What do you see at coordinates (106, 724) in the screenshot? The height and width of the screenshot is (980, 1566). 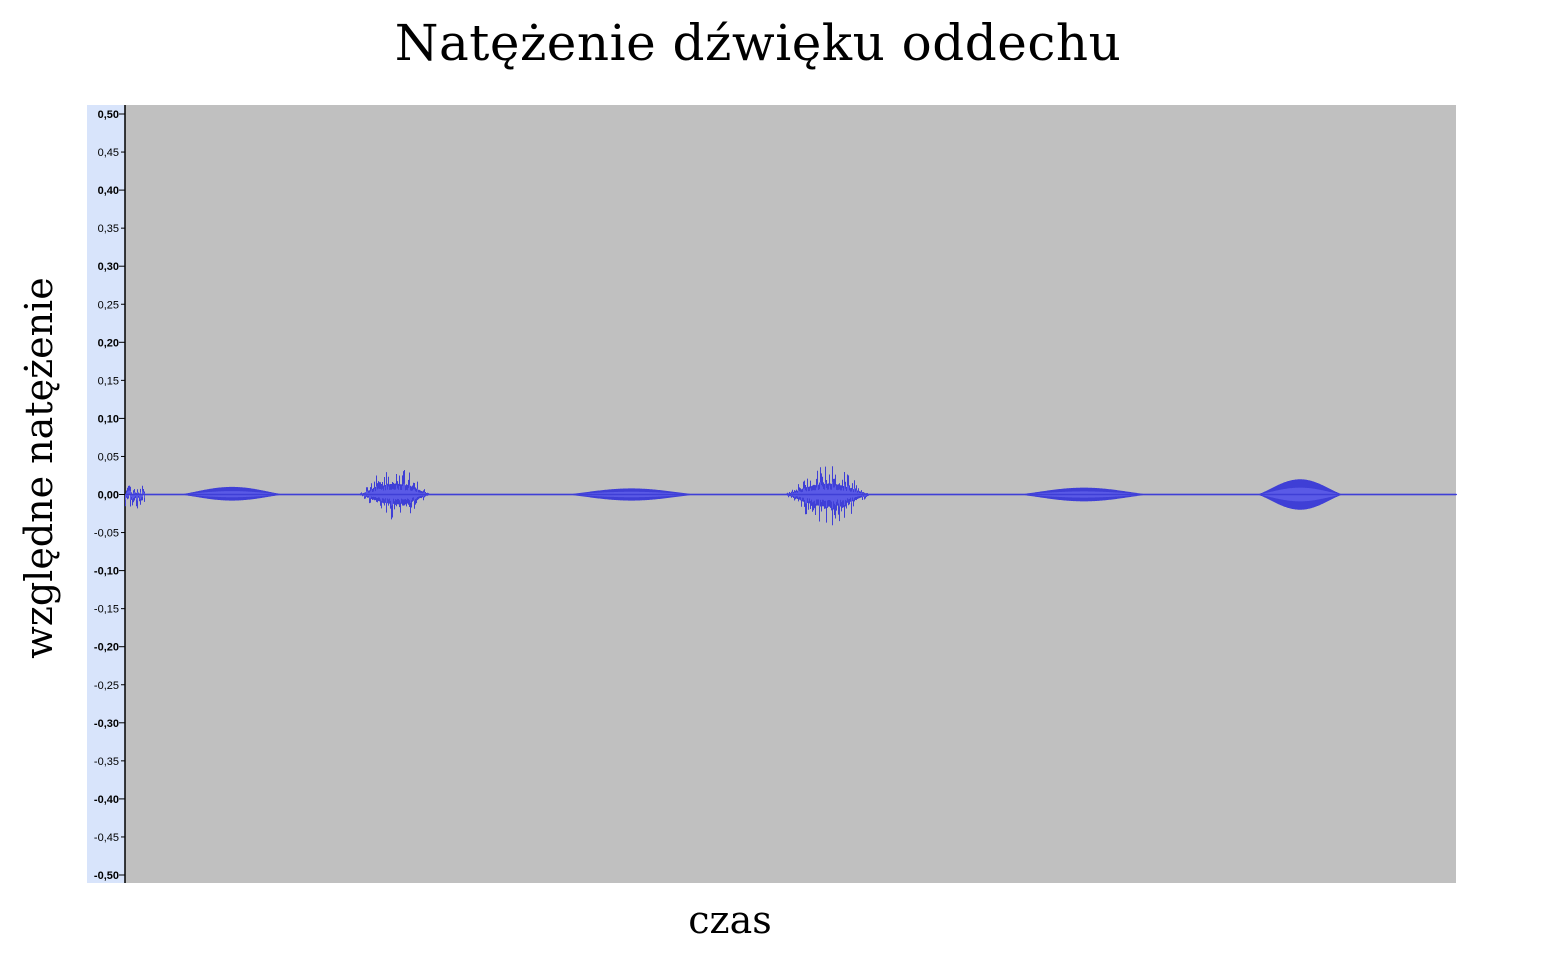 I see `y-tick-label: -0,30` at bounding box center [106, 724].